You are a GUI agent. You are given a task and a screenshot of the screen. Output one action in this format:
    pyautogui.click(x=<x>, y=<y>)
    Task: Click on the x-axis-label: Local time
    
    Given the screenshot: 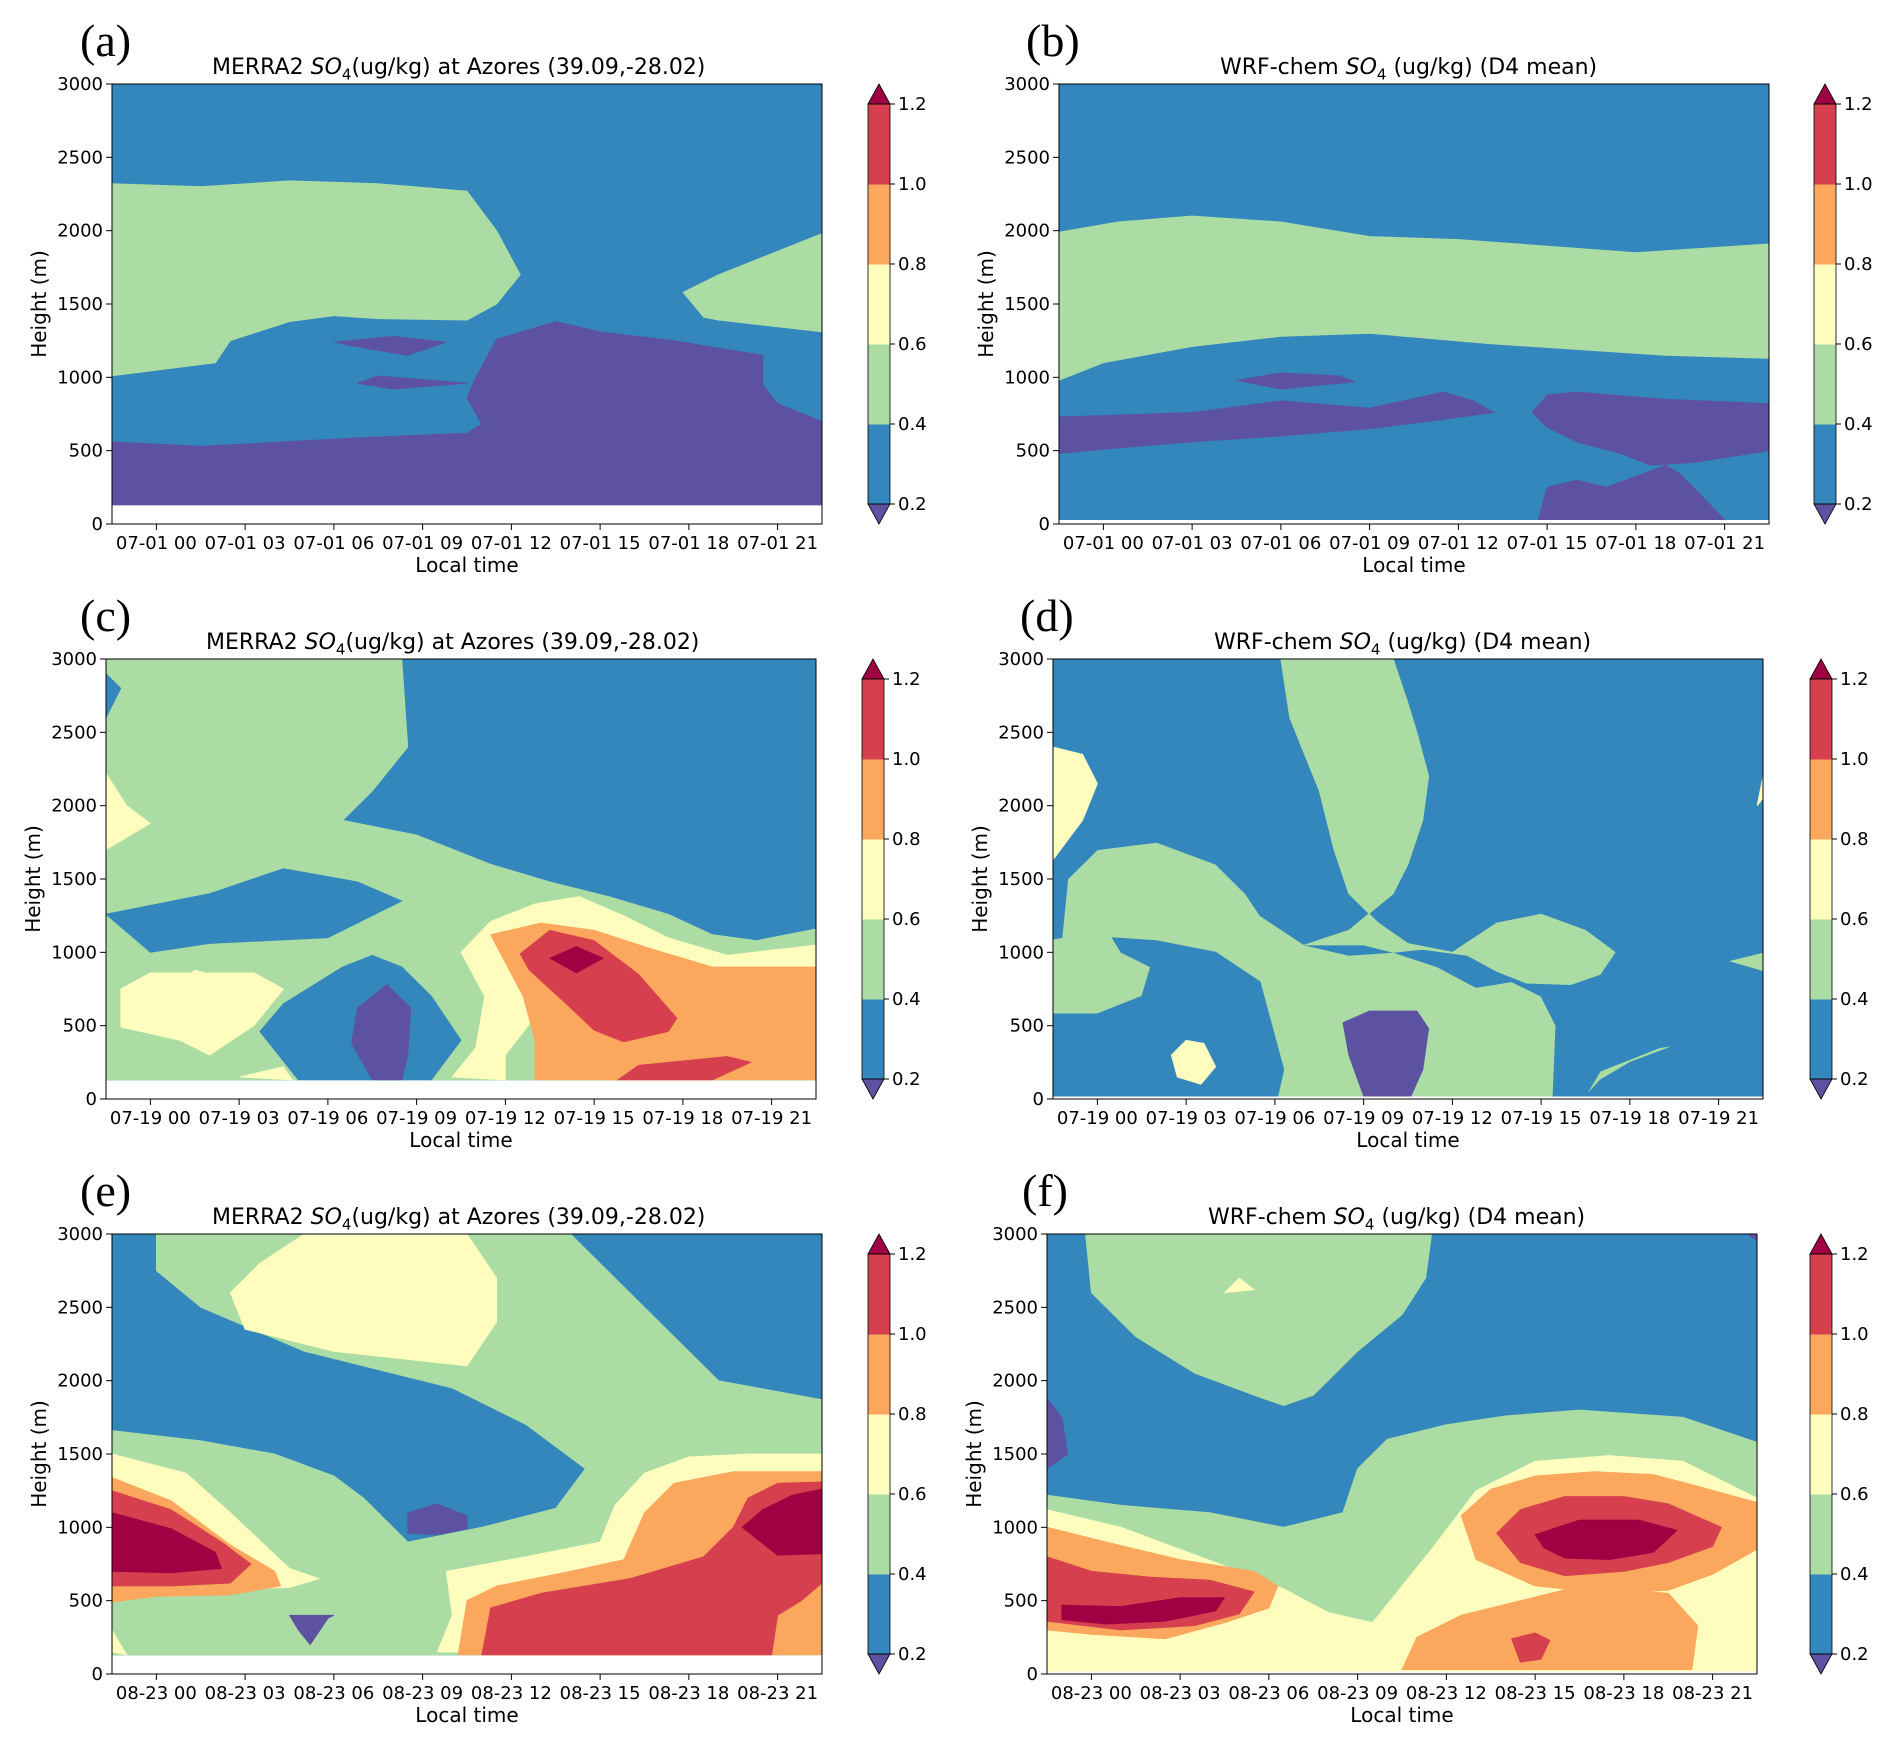 What is the action you would take?
    pyautogui.click(x=466, y=1715)
    